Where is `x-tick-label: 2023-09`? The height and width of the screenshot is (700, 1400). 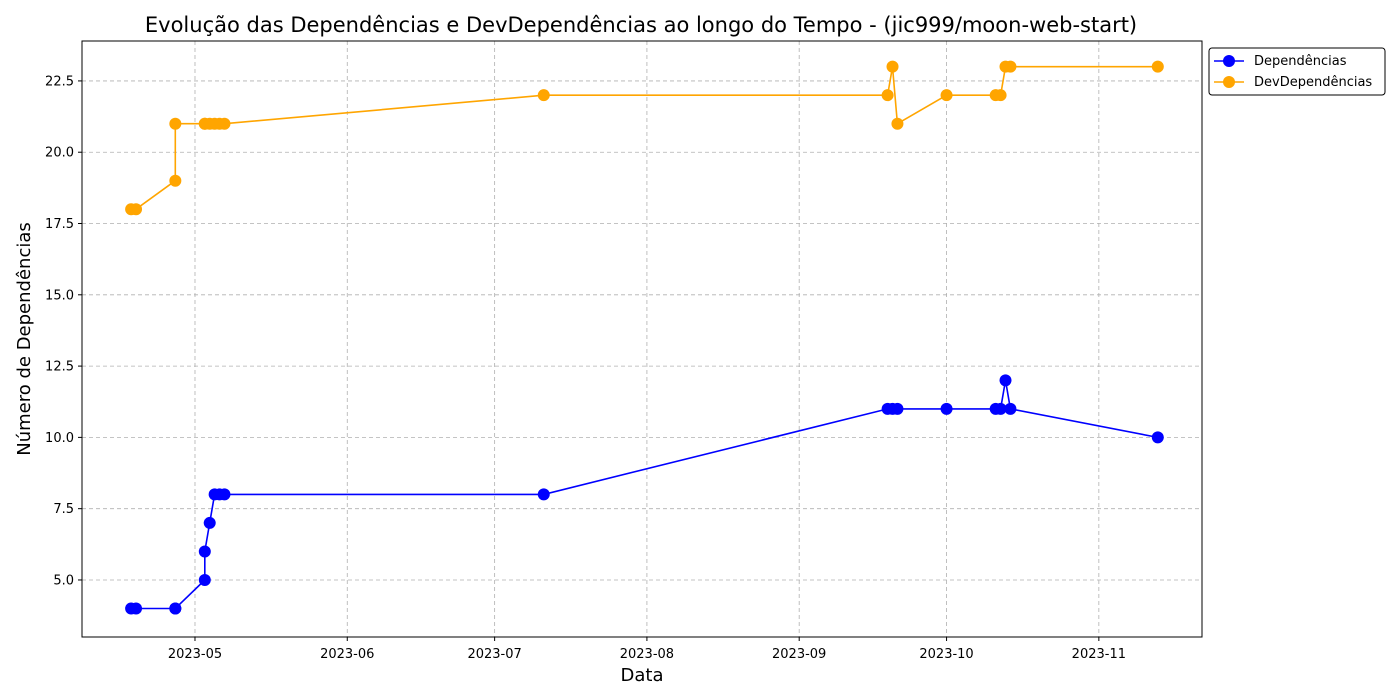 x-tick-label: 2023-09 is located at coordinates (799, 654).